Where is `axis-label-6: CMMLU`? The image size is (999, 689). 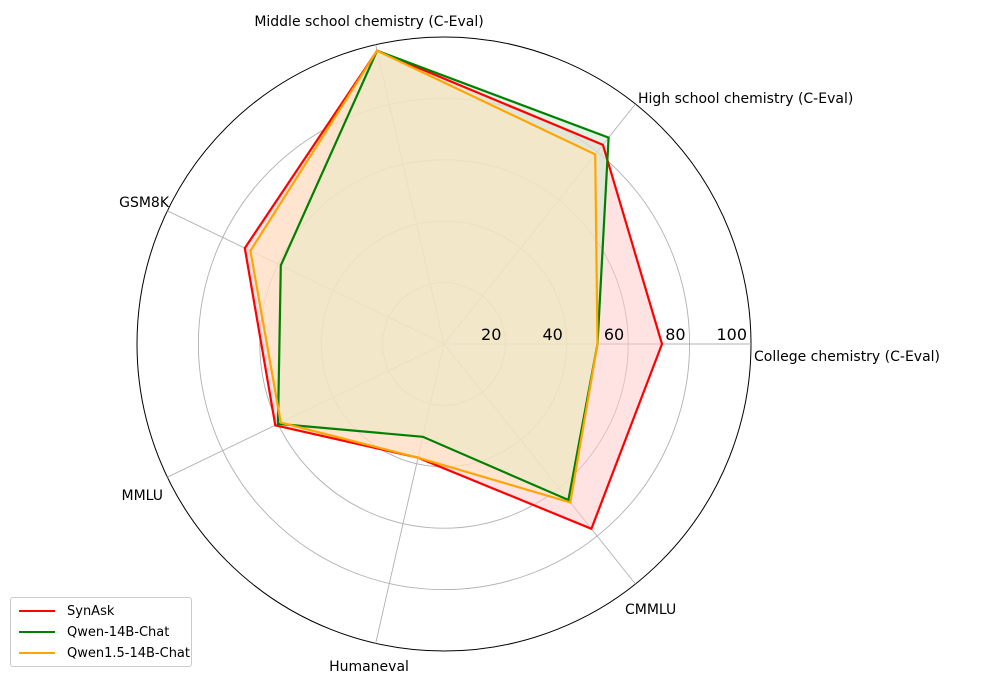 axis-label-6: CMMLU is located at coordinates (650, 610).